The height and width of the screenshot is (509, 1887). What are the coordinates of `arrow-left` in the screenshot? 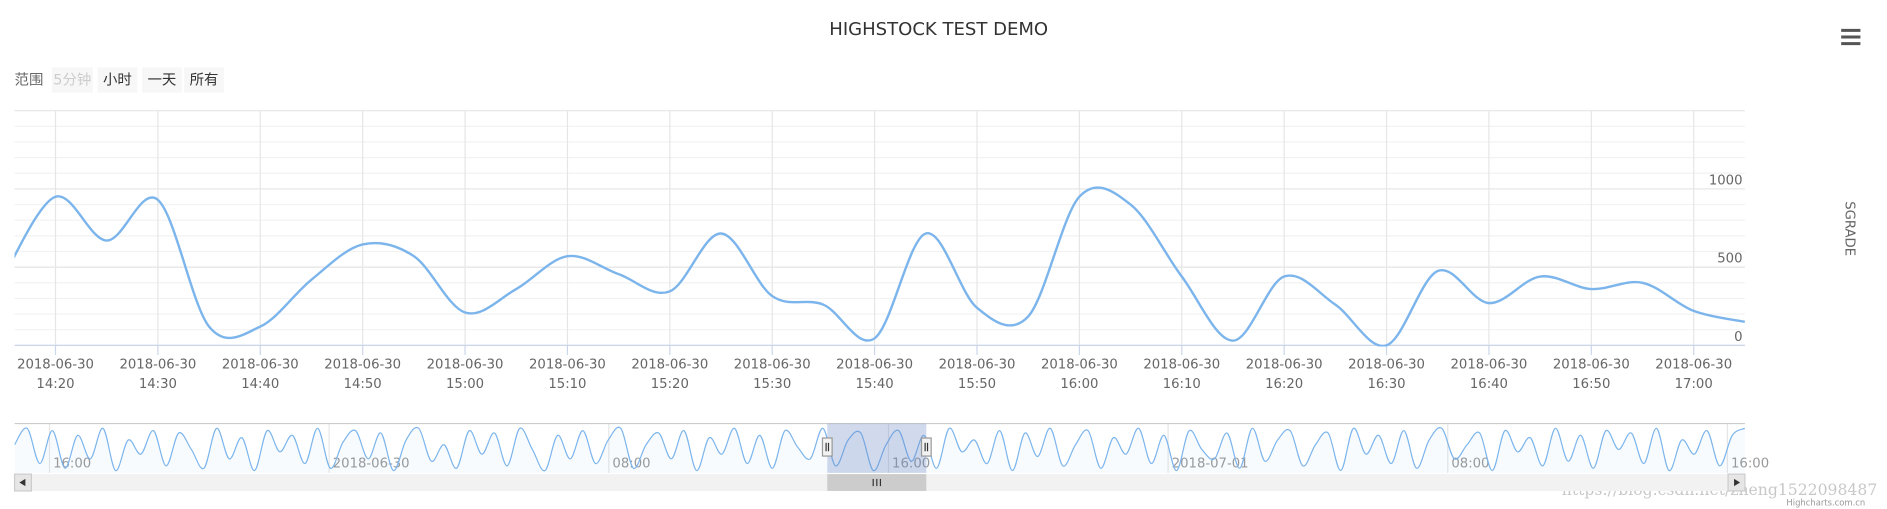 It's located at (22, 482).